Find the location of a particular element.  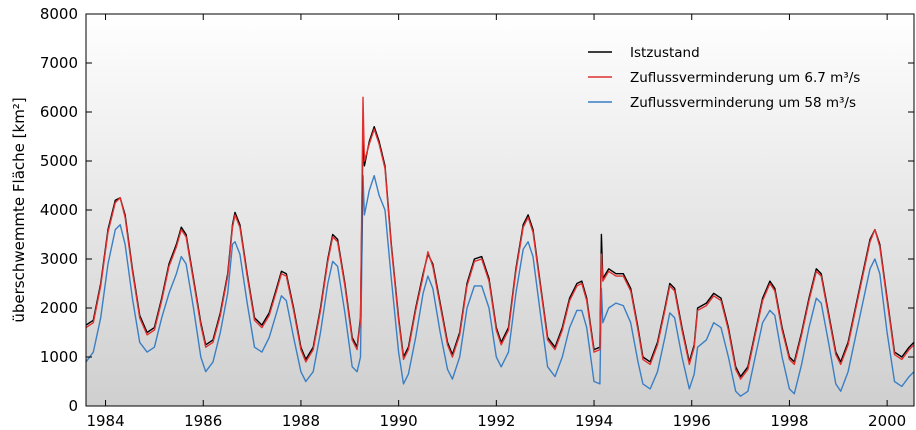

x-tick-label: 1990 is located at coordinates (399, 421).